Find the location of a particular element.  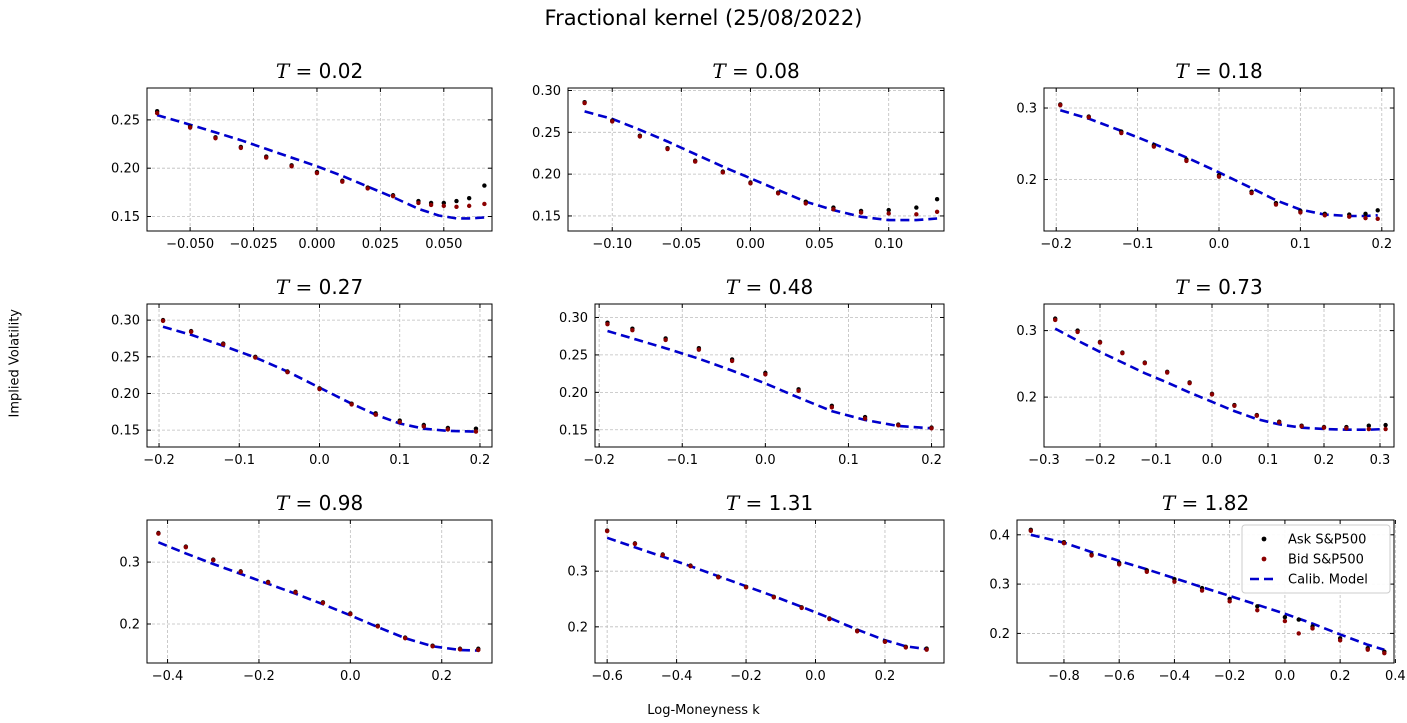

x-tick-label: 0.05 is located at coordinates (819, 244).